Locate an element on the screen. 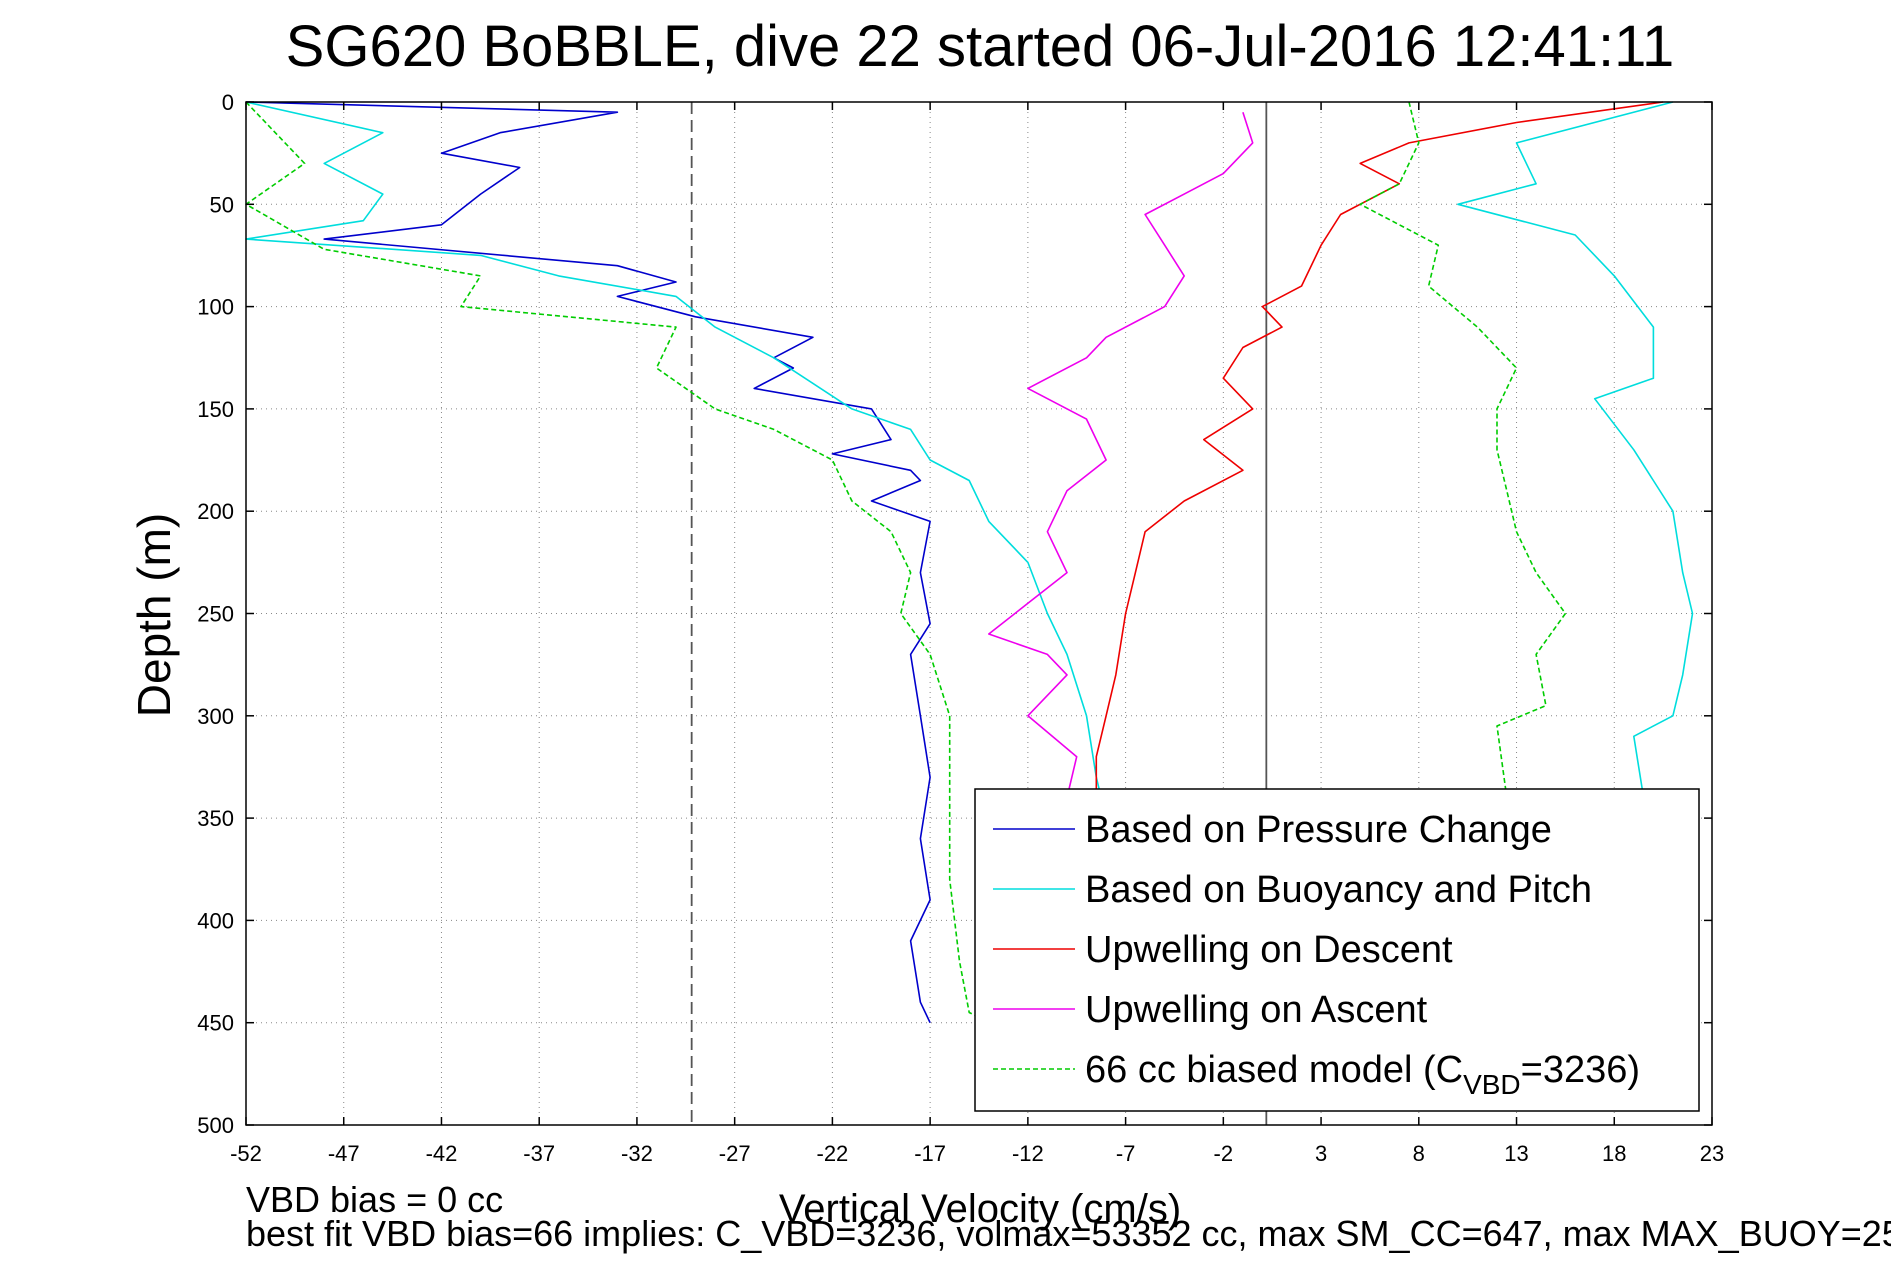 This screenshot has height=1262, width=1891. x-tick-label: -12 is located at coordinates (1028, 1153).